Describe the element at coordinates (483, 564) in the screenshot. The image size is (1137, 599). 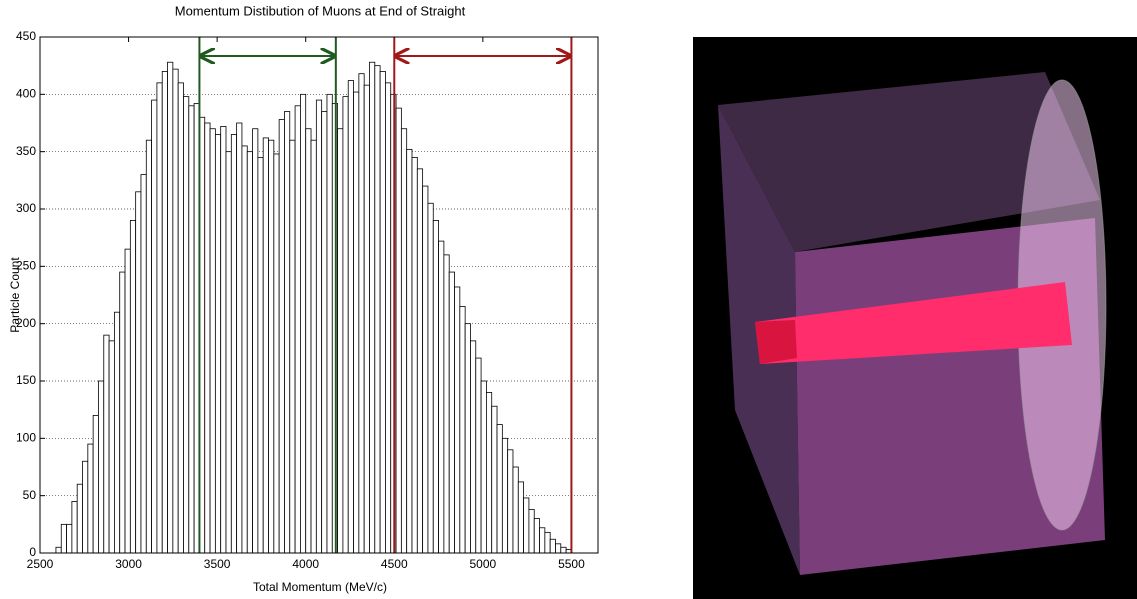
I see `x-tick-label: 5000` at that location.